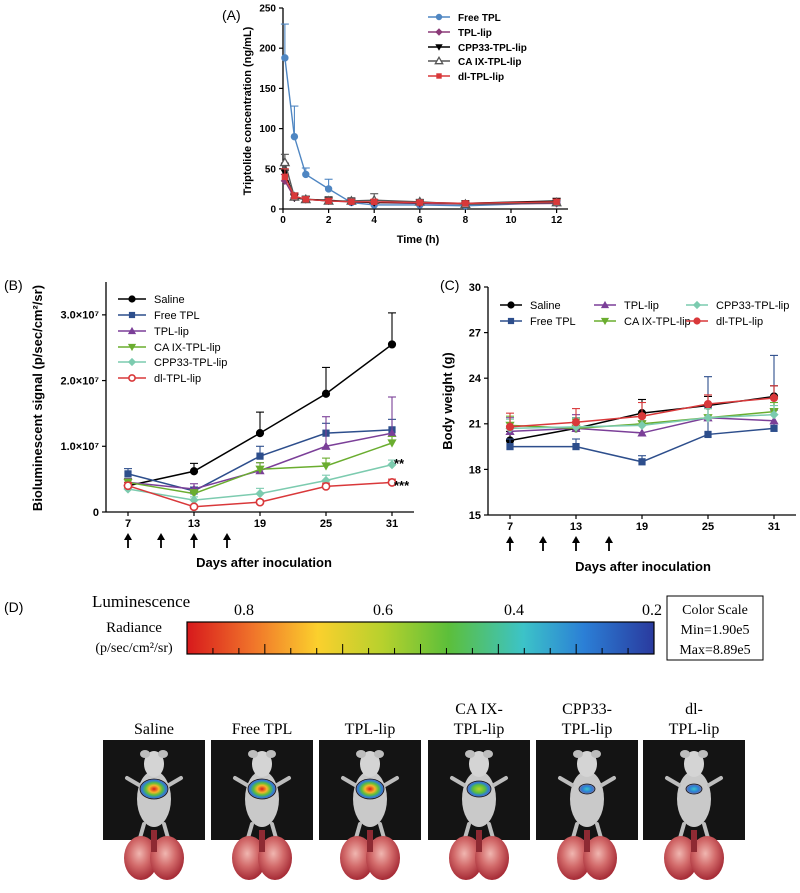 This screenshot has width=800, height=893. Describe the element at coordinates (642, 527) in the screenshot. I see `x-tick-label: 19` at that location.